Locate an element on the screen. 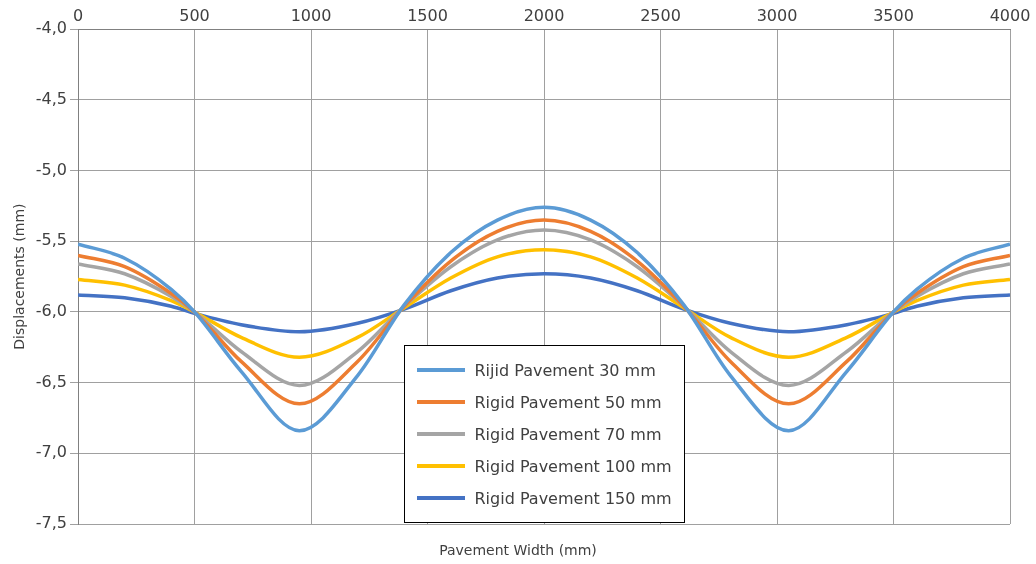  y-tick-label: -6,5 is located at coordinates (51, 381).